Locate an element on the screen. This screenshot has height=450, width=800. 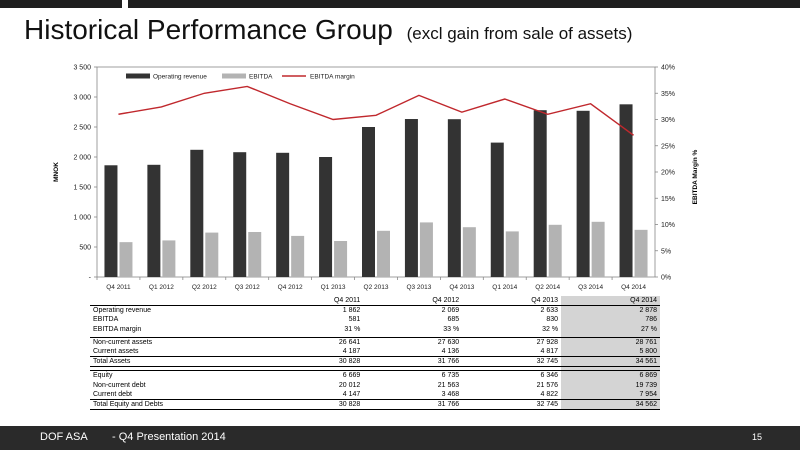
table-row: Current assets 4 187 4 136 4 817 5 800 is located at coordinates (375, 352).